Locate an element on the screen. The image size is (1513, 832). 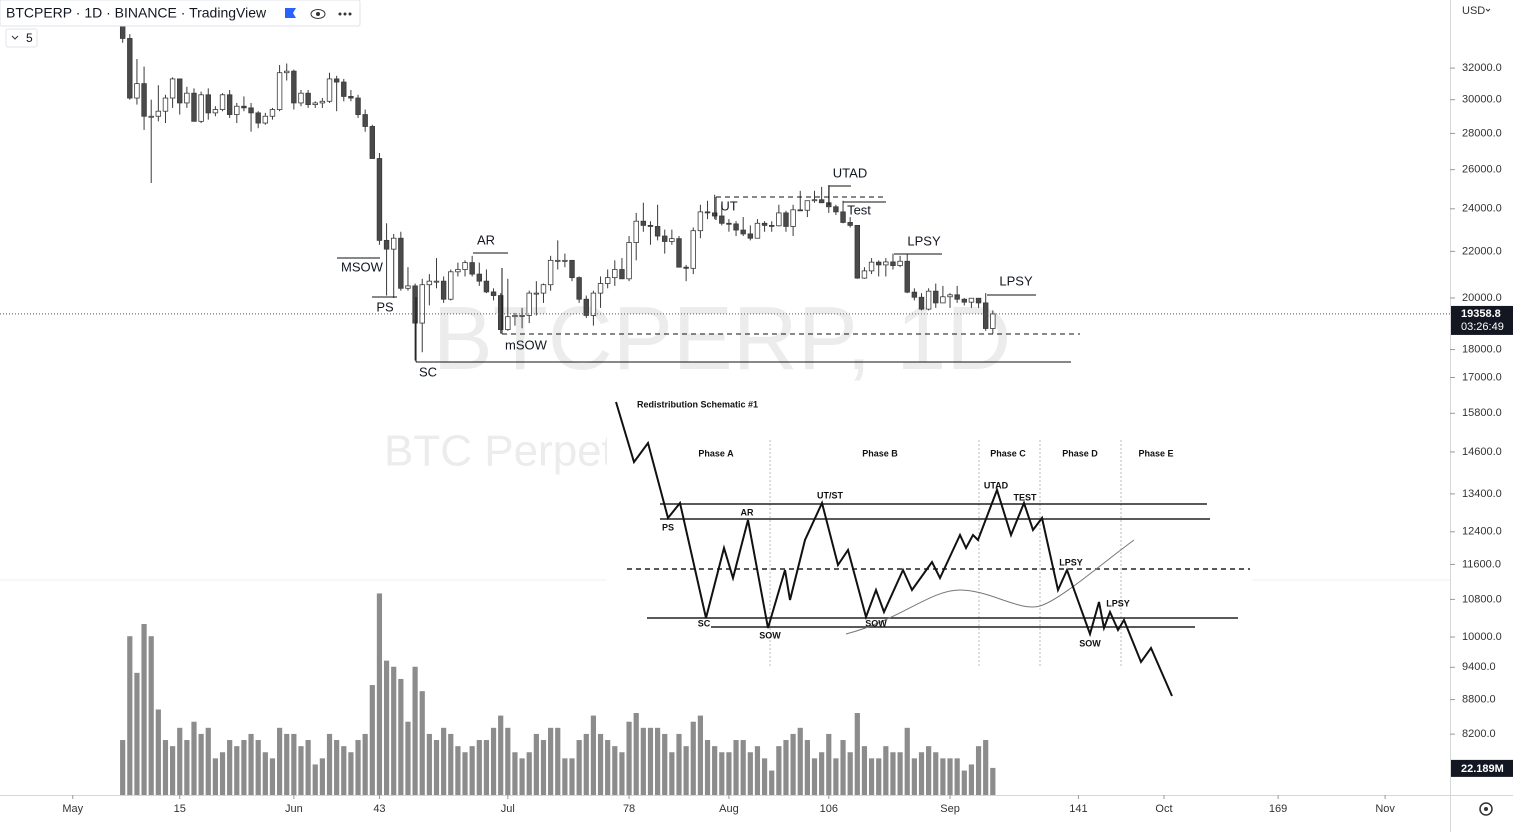
y-tick-label: 13400.0 is located at coordinates (1482, 494).